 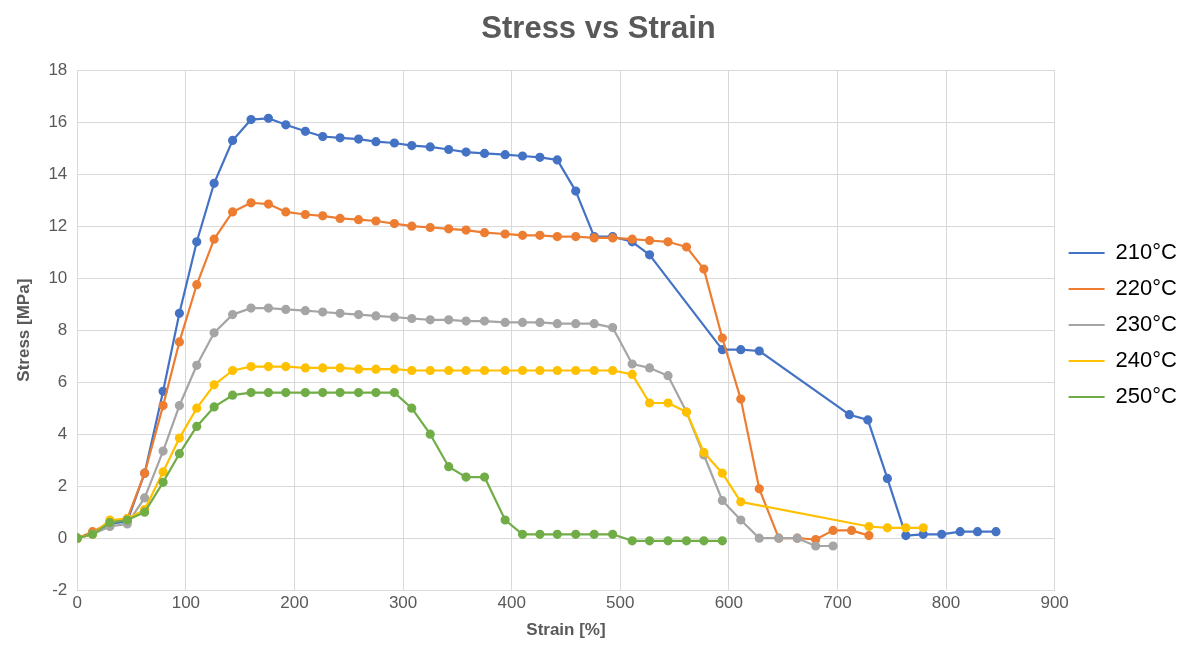 What do you see at coordinates (1054, 603) in the screenshot?
I see `x-tick-label: 900` at bounding box center [1054, 603].